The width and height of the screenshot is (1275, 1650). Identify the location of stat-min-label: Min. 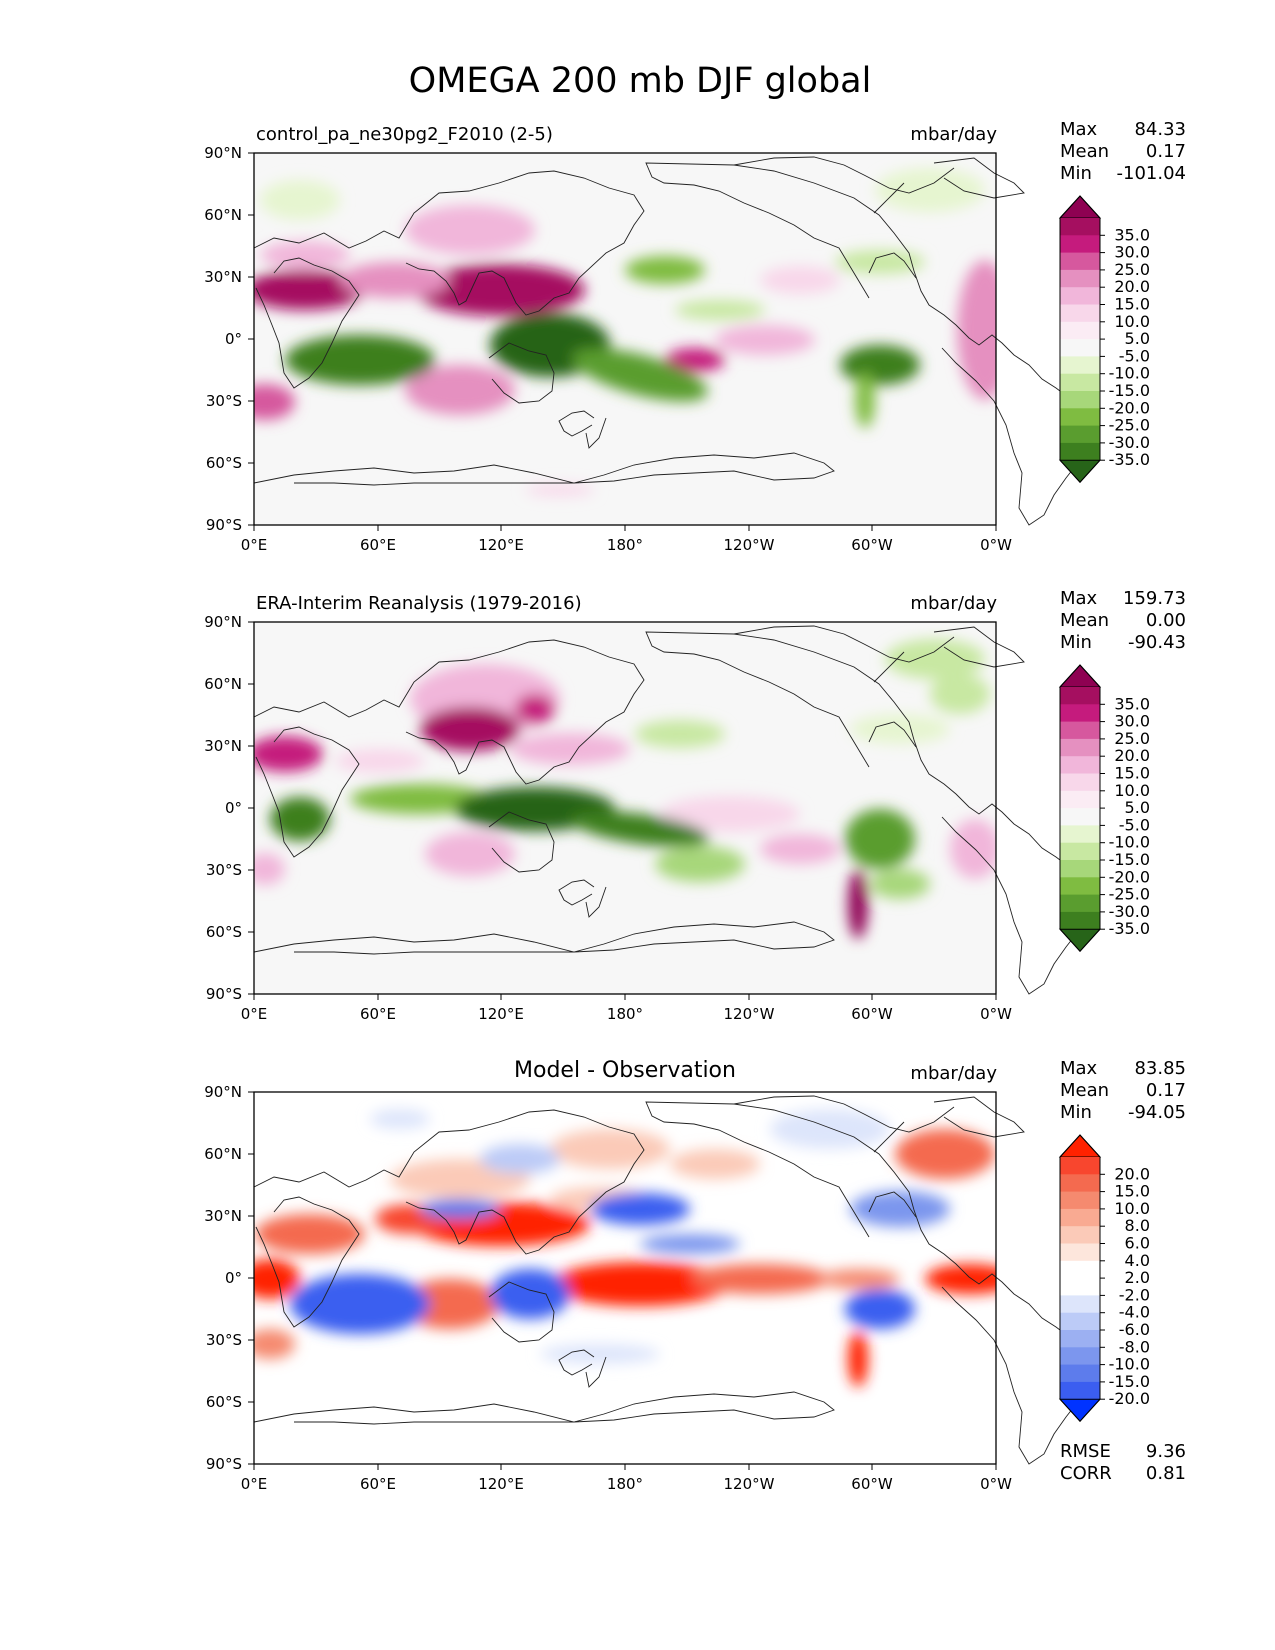
(1076, 1112).